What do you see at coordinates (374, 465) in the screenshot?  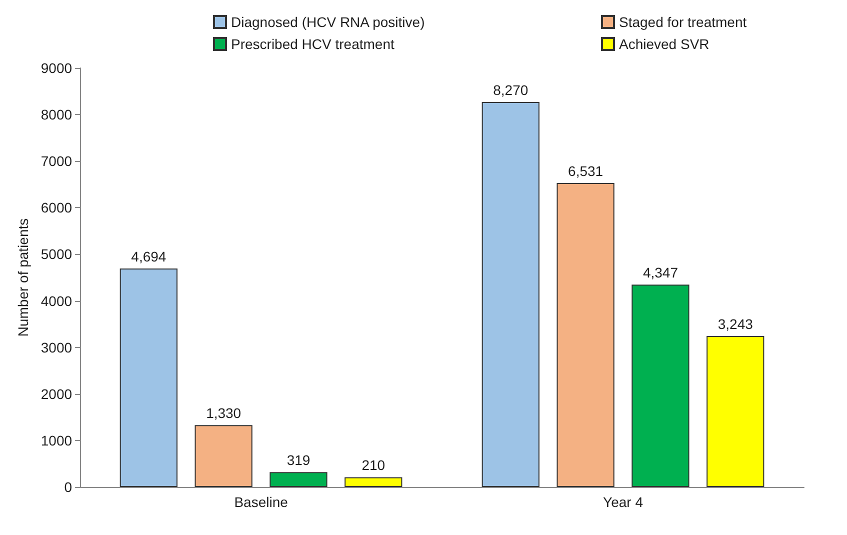 I see `data-label: 210` at bounding box center [374, 465].